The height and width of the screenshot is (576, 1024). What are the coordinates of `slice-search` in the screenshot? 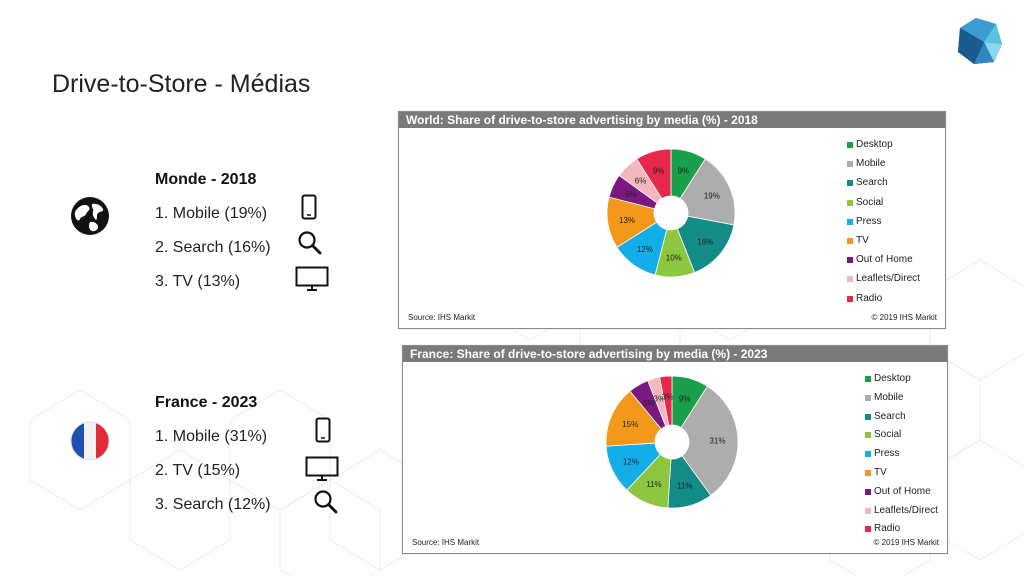 It's located at (705, 244).